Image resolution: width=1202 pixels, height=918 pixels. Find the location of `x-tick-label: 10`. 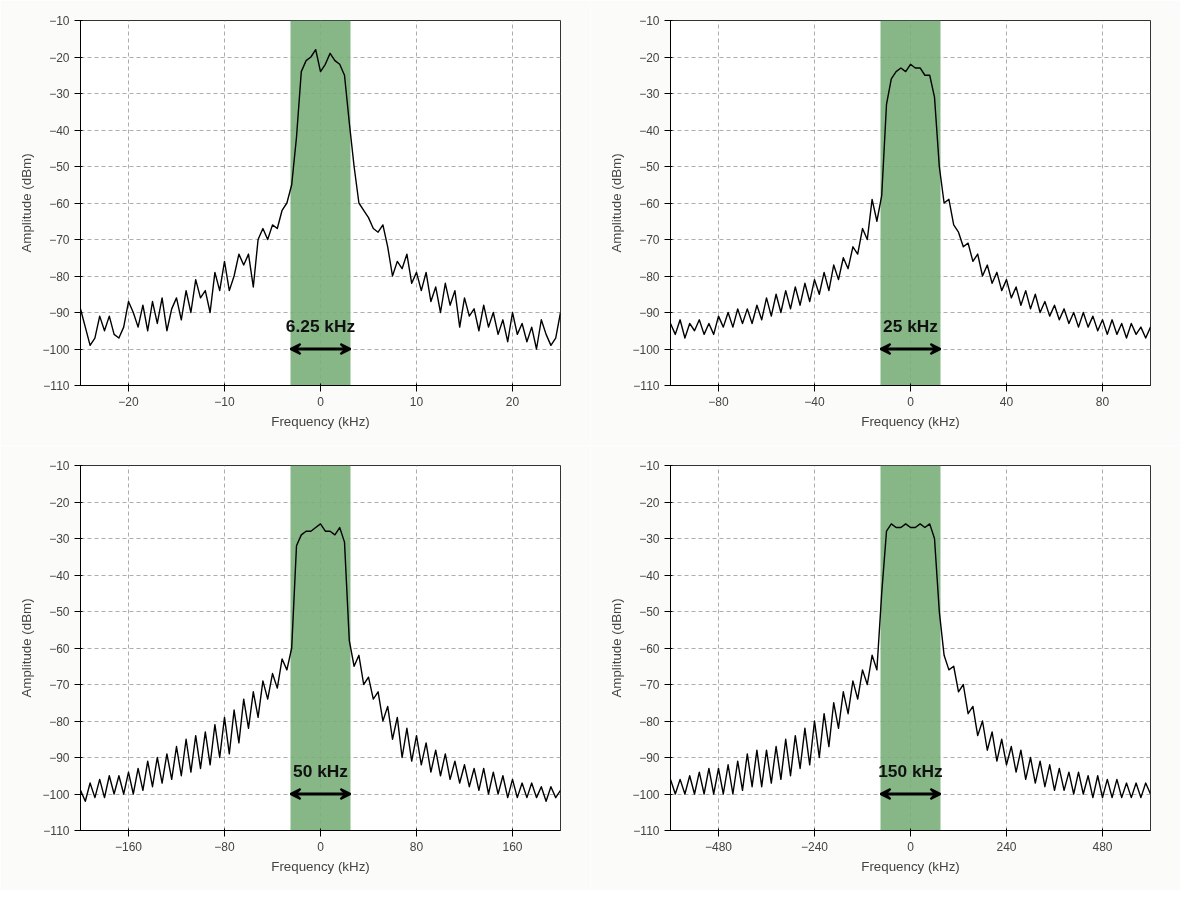

x-tick-label: 10 is located at coordinates (416, 401).